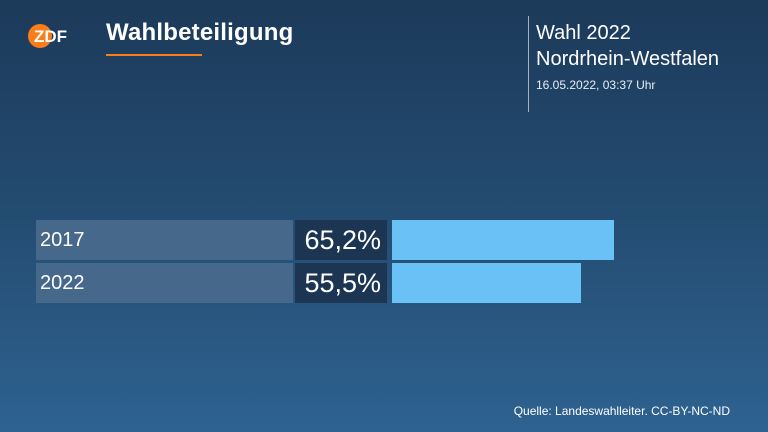 This screenshot has height=432, width=768. Describe the element at coordinates (200, 32) in the screenshot. I see `page-title: Wahlbeteiligung` at that location.